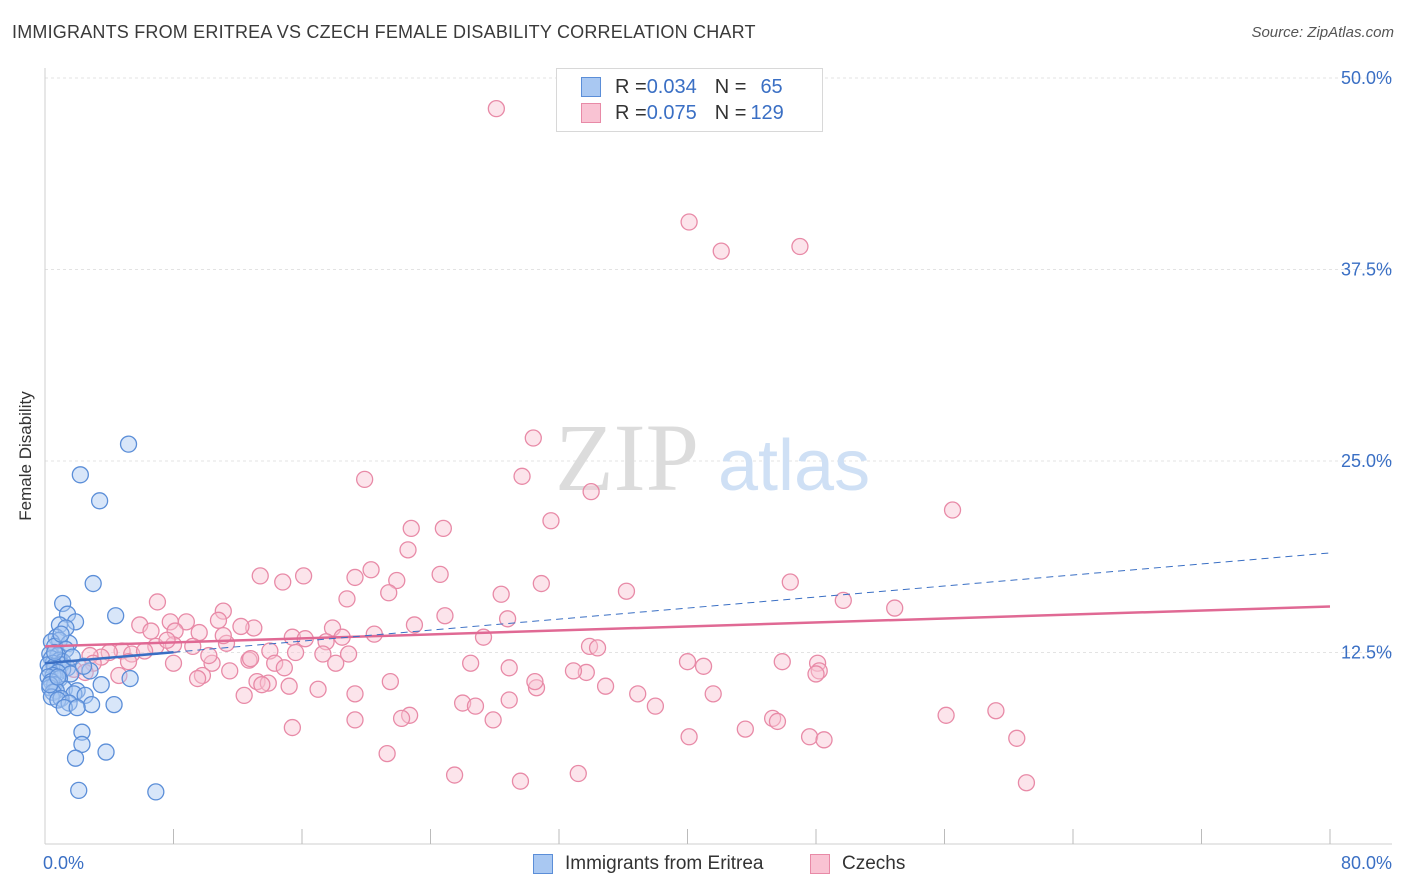 This screenshot has width=1406, height=892. What do you see at coordinates (689, 100) in the screenshot?
I see `legend-top: R = 0.034 N = 65 R = 0.075 N = 129` at bounding box center [689, 100].